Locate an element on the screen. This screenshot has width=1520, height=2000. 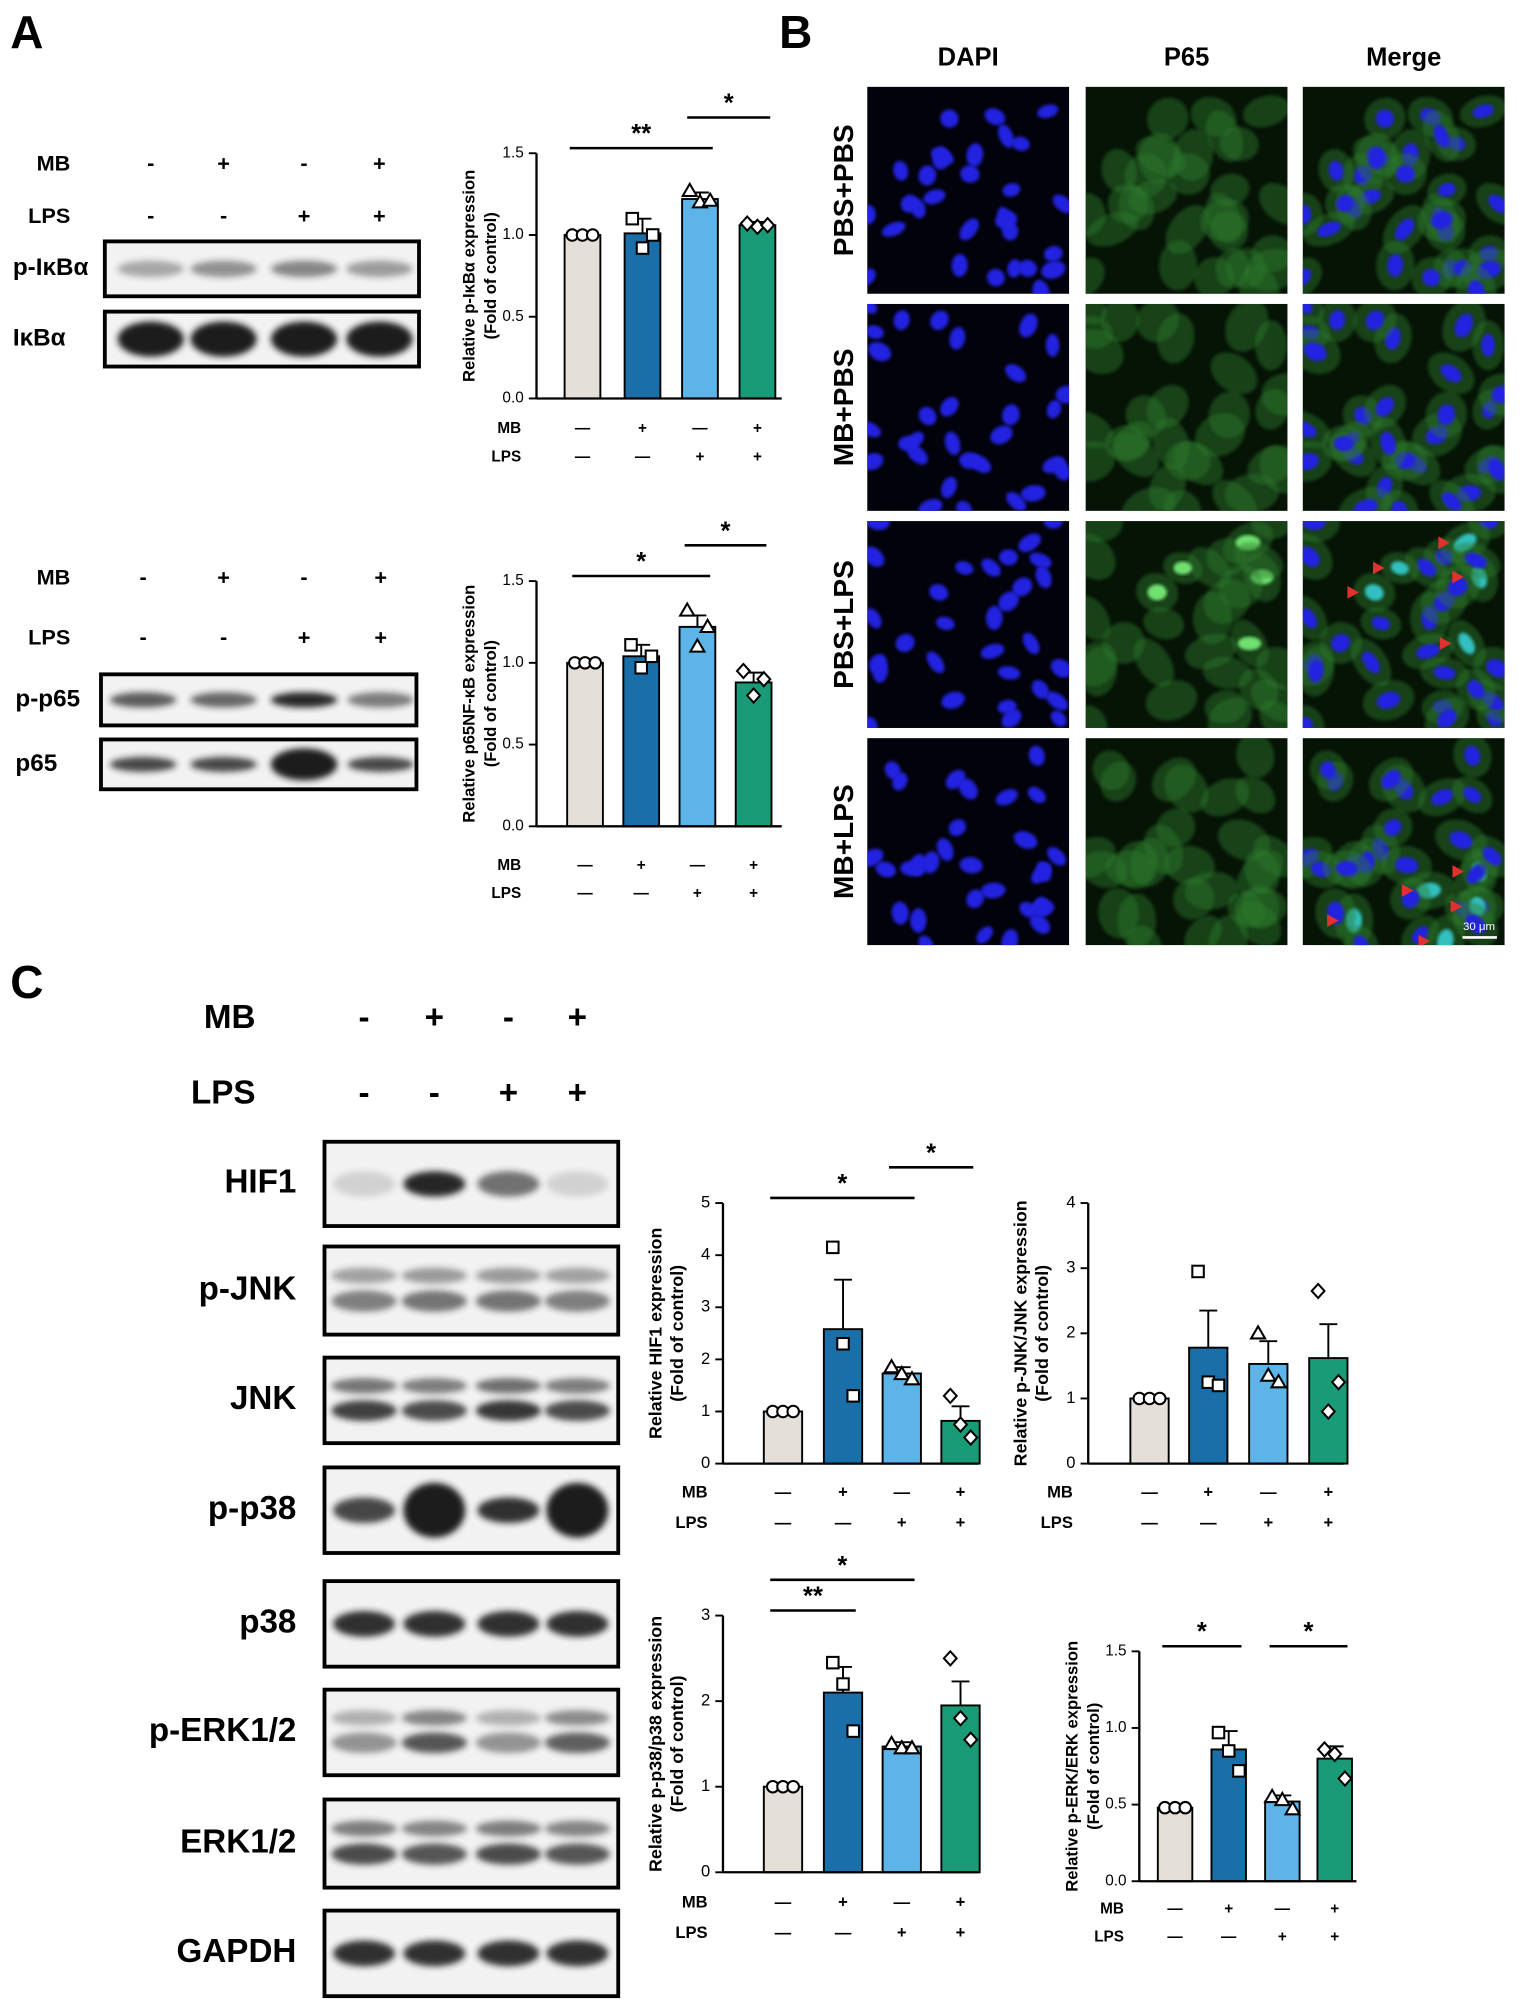
y-tick-label: 1 is located at coordinates (1070, 1397).